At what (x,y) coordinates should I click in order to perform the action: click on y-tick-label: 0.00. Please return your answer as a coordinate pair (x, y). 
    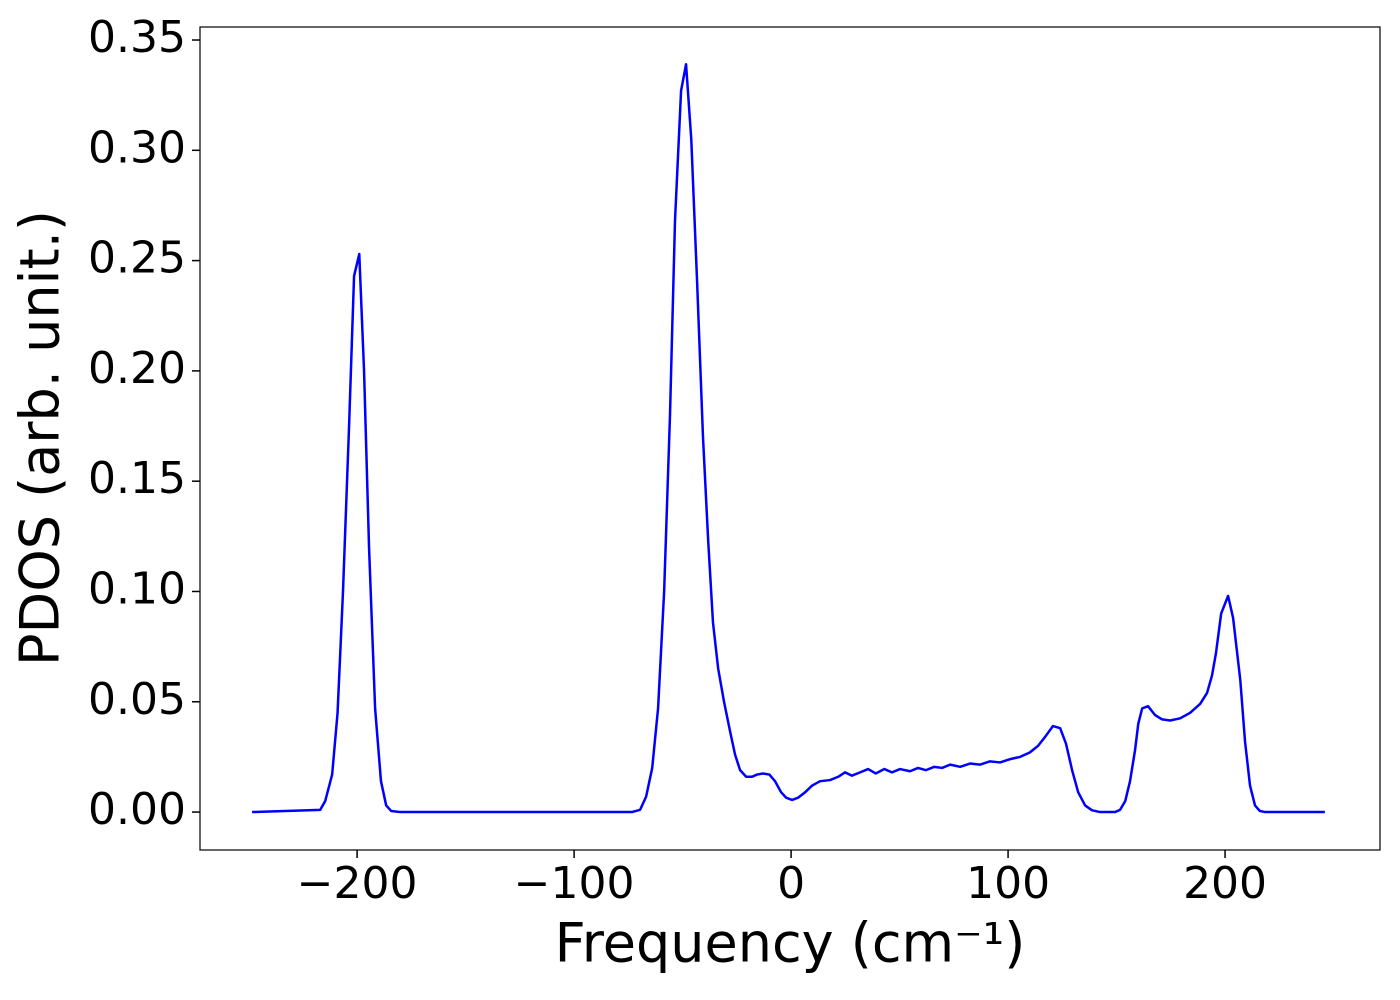
    Looking at the image, I should click on (137, 809).